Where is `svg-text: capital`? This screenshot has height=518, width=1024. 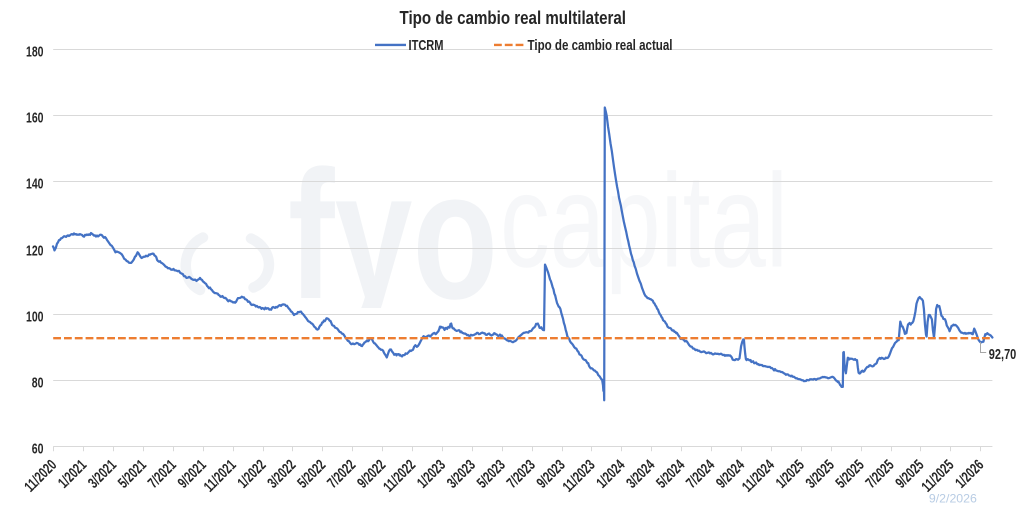 svg-text: capital is located at coordinates (644, 222).